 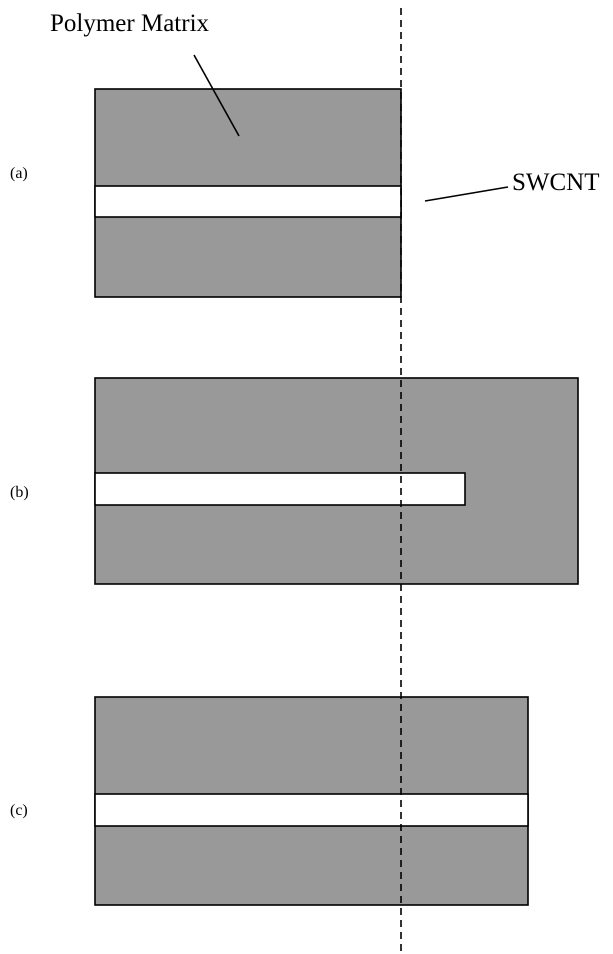 What do you see at coordinates (19, 173) in the screenshot?
I see `panel-a-label: (a)` at bounding box center [19, 173].